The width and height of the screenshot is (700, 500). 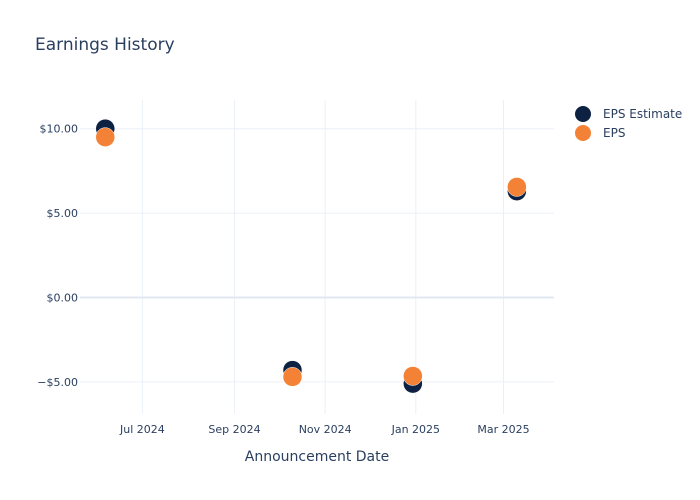 I want to click on x-tick-label: Nov 2024, so click(x=325, y=429).